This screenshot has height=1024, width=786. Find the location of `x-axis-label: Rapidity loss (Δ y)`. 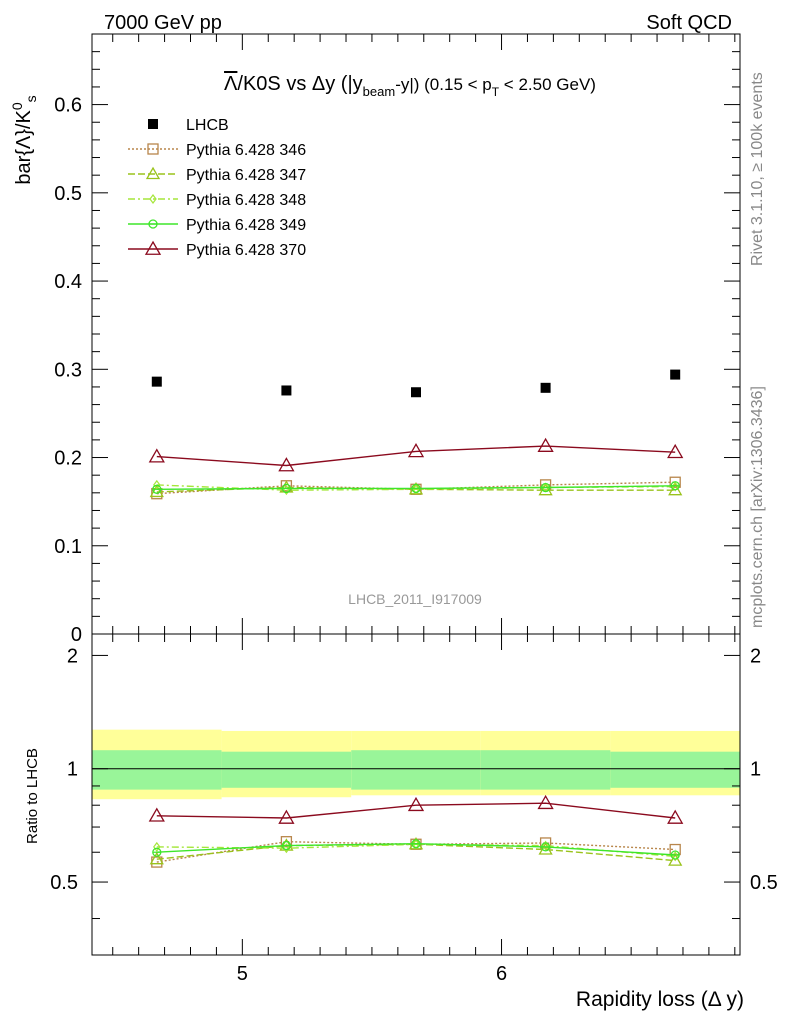

x-axis-label: Rapidity loss (Δ y) is located at coordinates (660, 999).